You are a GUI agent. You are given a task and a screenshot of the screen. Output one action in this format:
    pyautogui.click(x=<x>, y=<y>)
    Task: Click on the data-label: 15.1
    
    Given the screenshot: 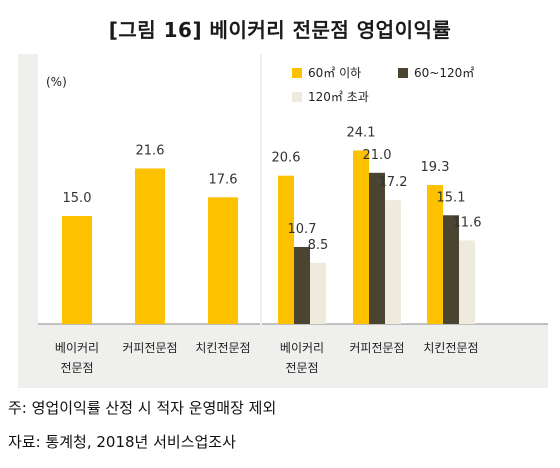 What is the action you would take?
    pyautogui.click(x=451, y=197)
    